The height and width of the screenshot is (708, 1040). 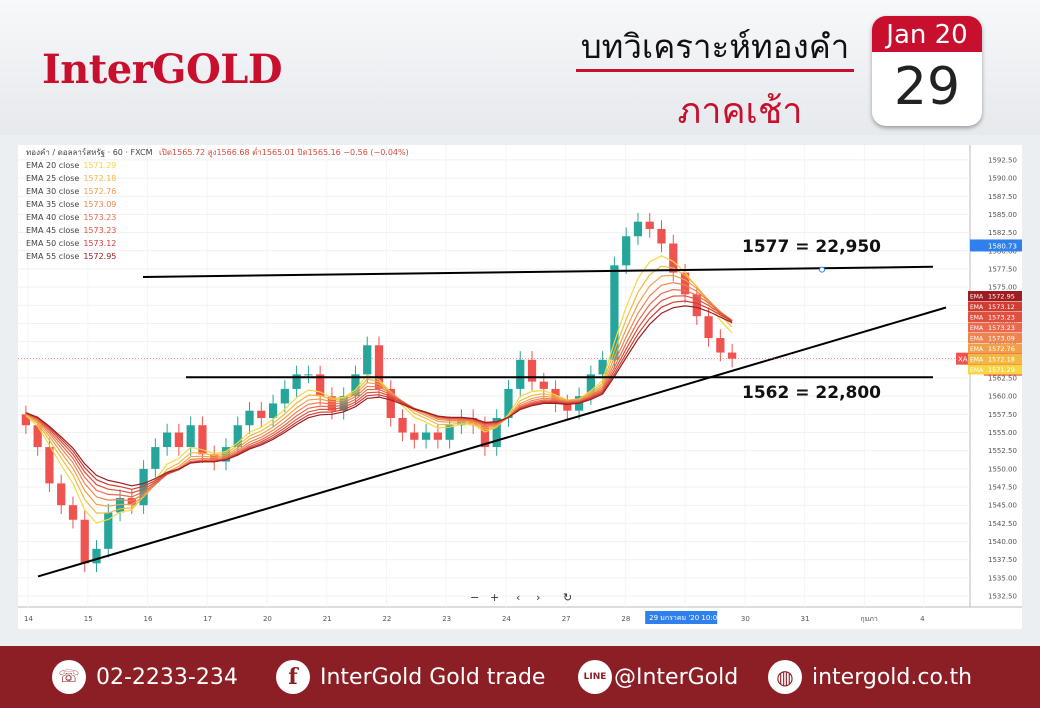 What do you see at coordinates (868, 619) in the screenshot?
I see `x-tick-label: กุมภา` at bounding box center [868, 619].